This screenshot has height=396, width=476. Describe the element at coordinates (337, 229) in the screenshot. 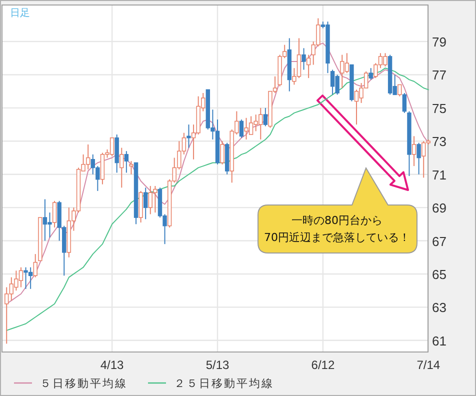

I see `annotation: 一時の80円台から 70円近辺まで急落している！` at that location.